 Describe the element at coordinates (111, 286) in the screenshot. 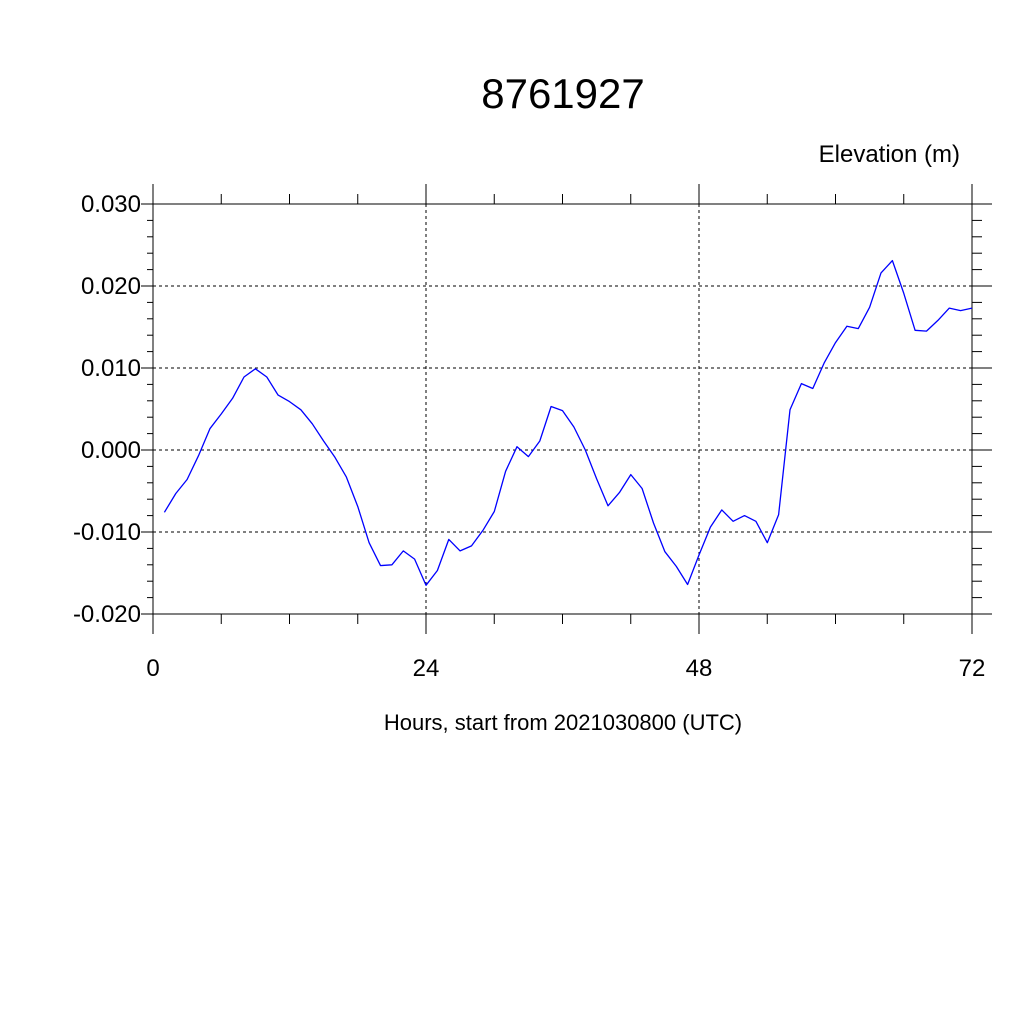

I see `y-tick-label: 0.020` at that location.